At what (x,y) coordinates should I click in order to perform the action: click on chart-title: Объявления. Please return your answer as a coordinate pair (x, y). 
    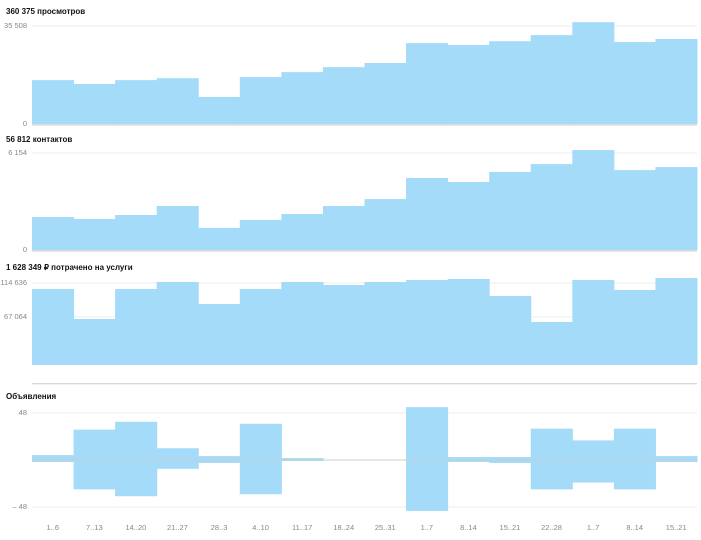
    Looking at the image, I should click on (31, 396).